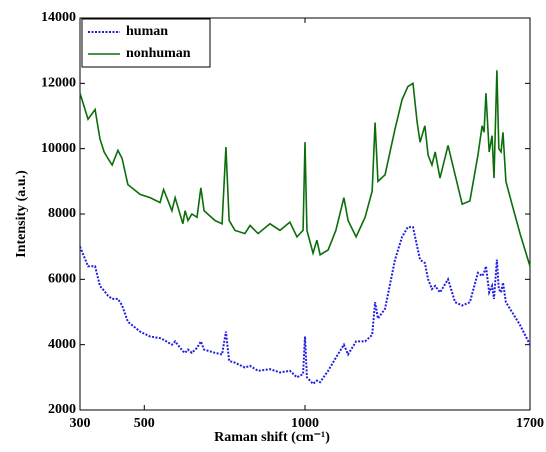 This screenshot has width=546, height=452. What do you see at coordinates (147, 31) in the screenshot?
I see `legend-label: human` at bounding box center [147, 31].